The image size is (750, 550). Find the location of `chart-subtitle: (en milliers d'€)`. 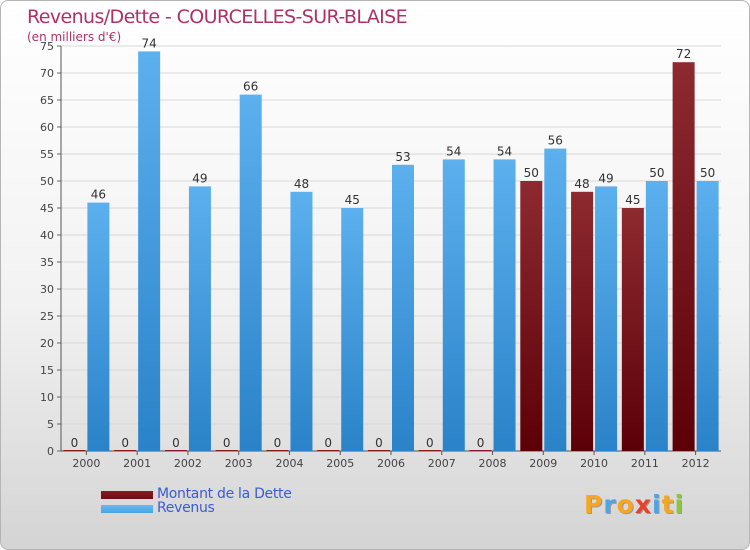

chart-subtitle: (en milliers d'€) is located at coordinates (74, 37).